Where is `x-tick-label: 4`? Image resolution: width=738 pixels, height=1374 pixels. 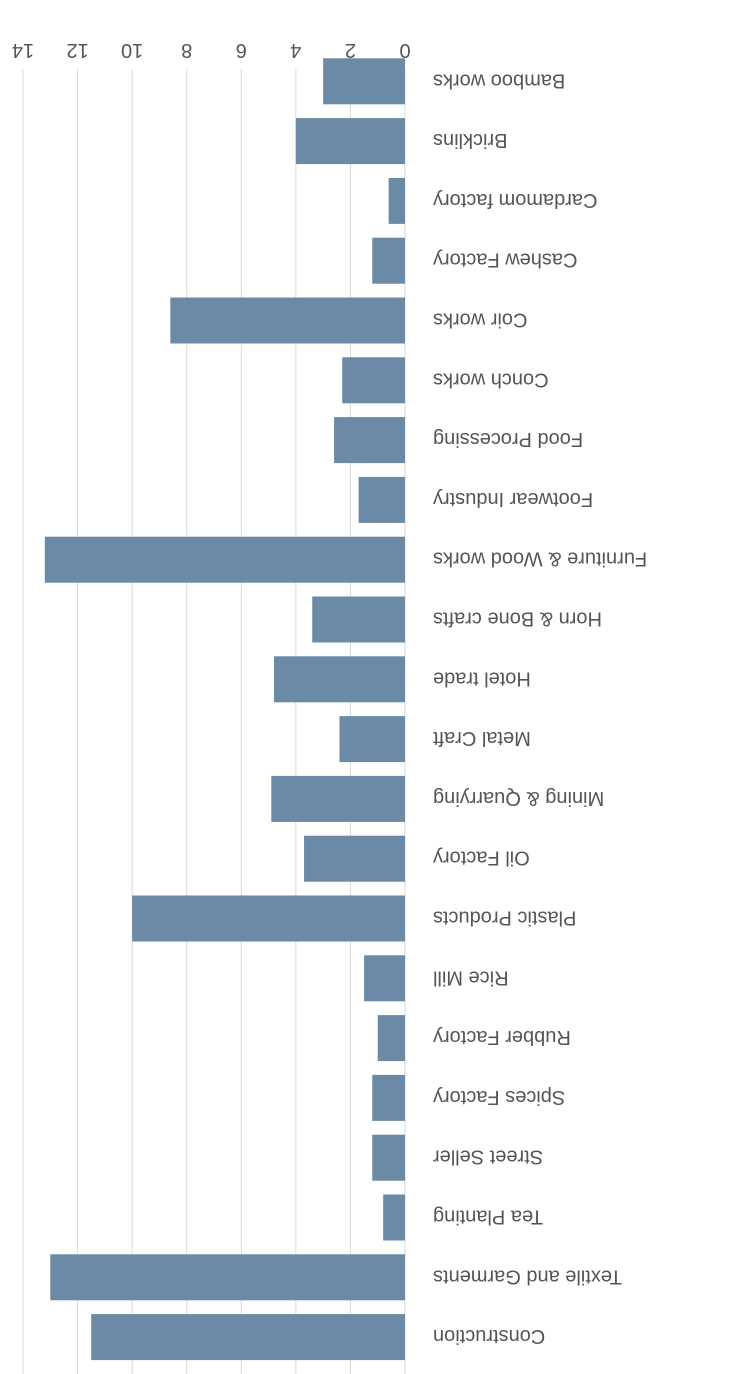 x-tick-label: 4 is located at coordinates (295, 50).